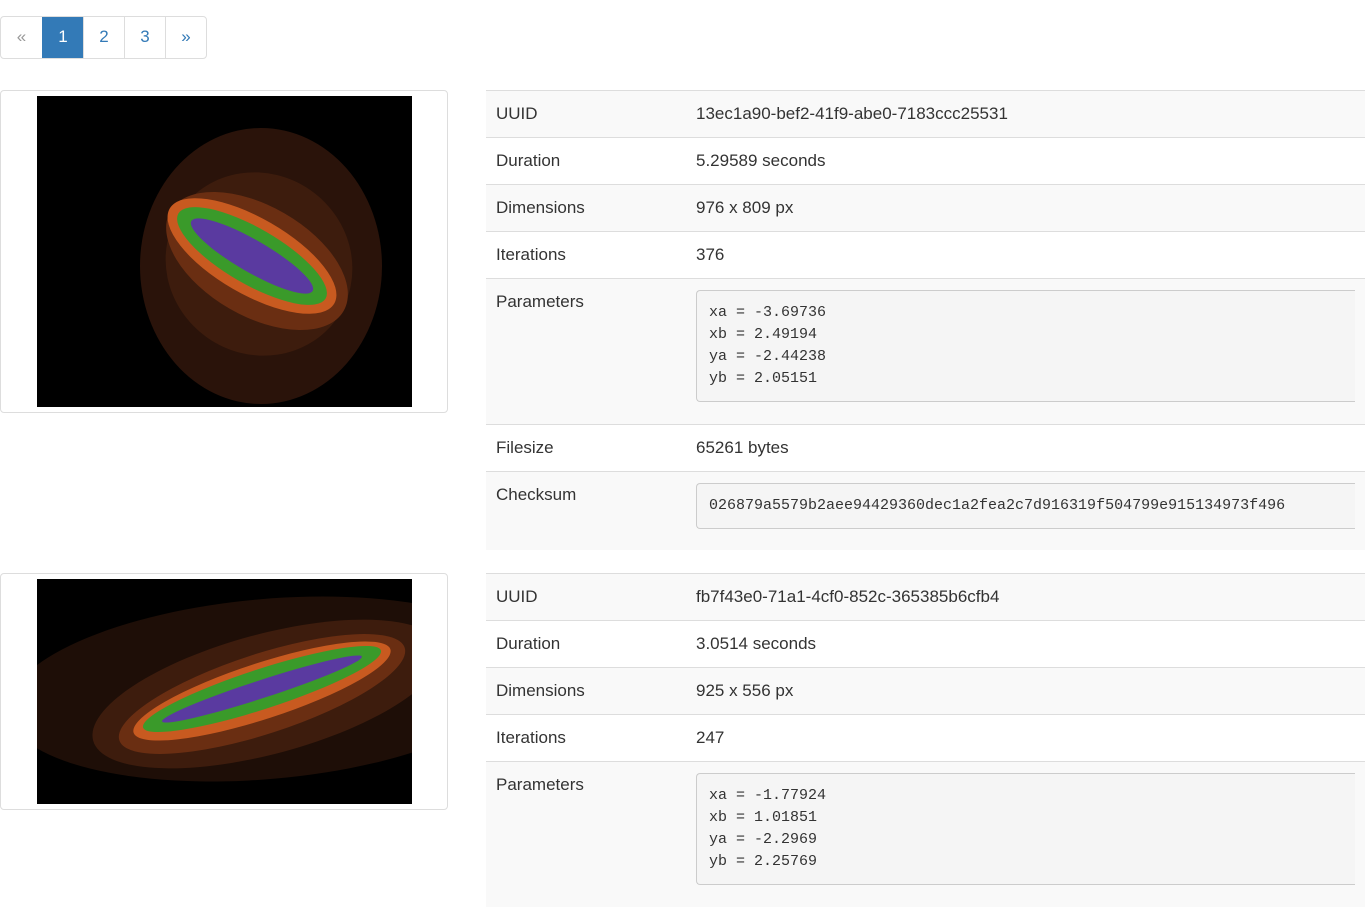 Image resolution: width=1365 pixels, height=907 pixels. I want to click on dimensions-value: 925 x 556 px, so click(1025, 691).